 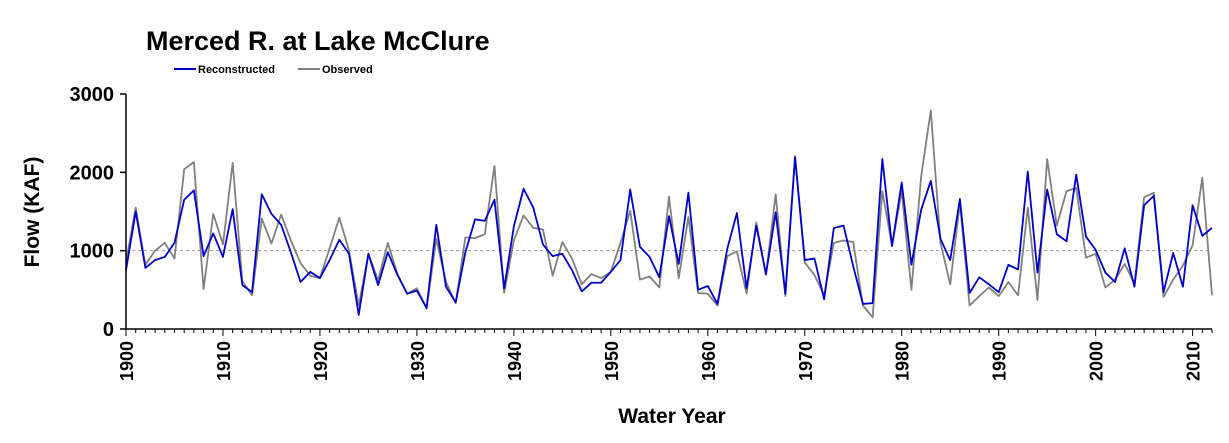 I want to click on x-tick-label: 1960, so click(x=709, y=361).